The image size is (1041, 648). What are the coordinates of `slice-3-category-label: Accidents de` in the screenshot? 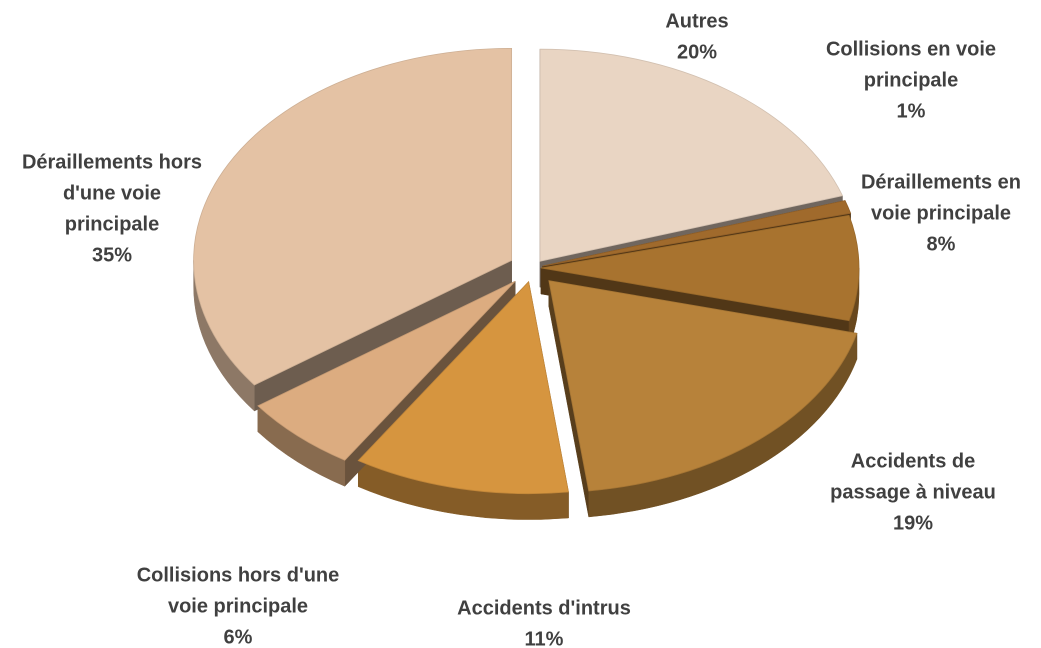 It's located at (913, 461).